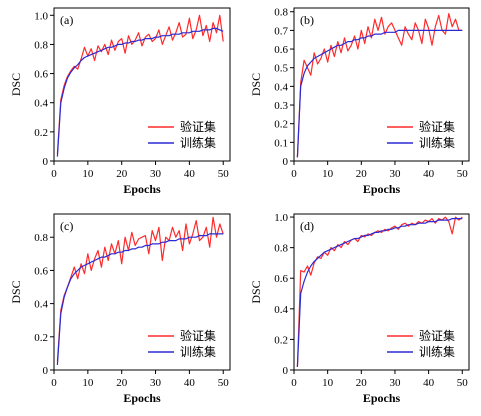 The width and height of the screenshot is (481, 416). Describe the element at coordinates (281, 106) in the screenshot. I see `y-tick-label: 0.3` at that location.